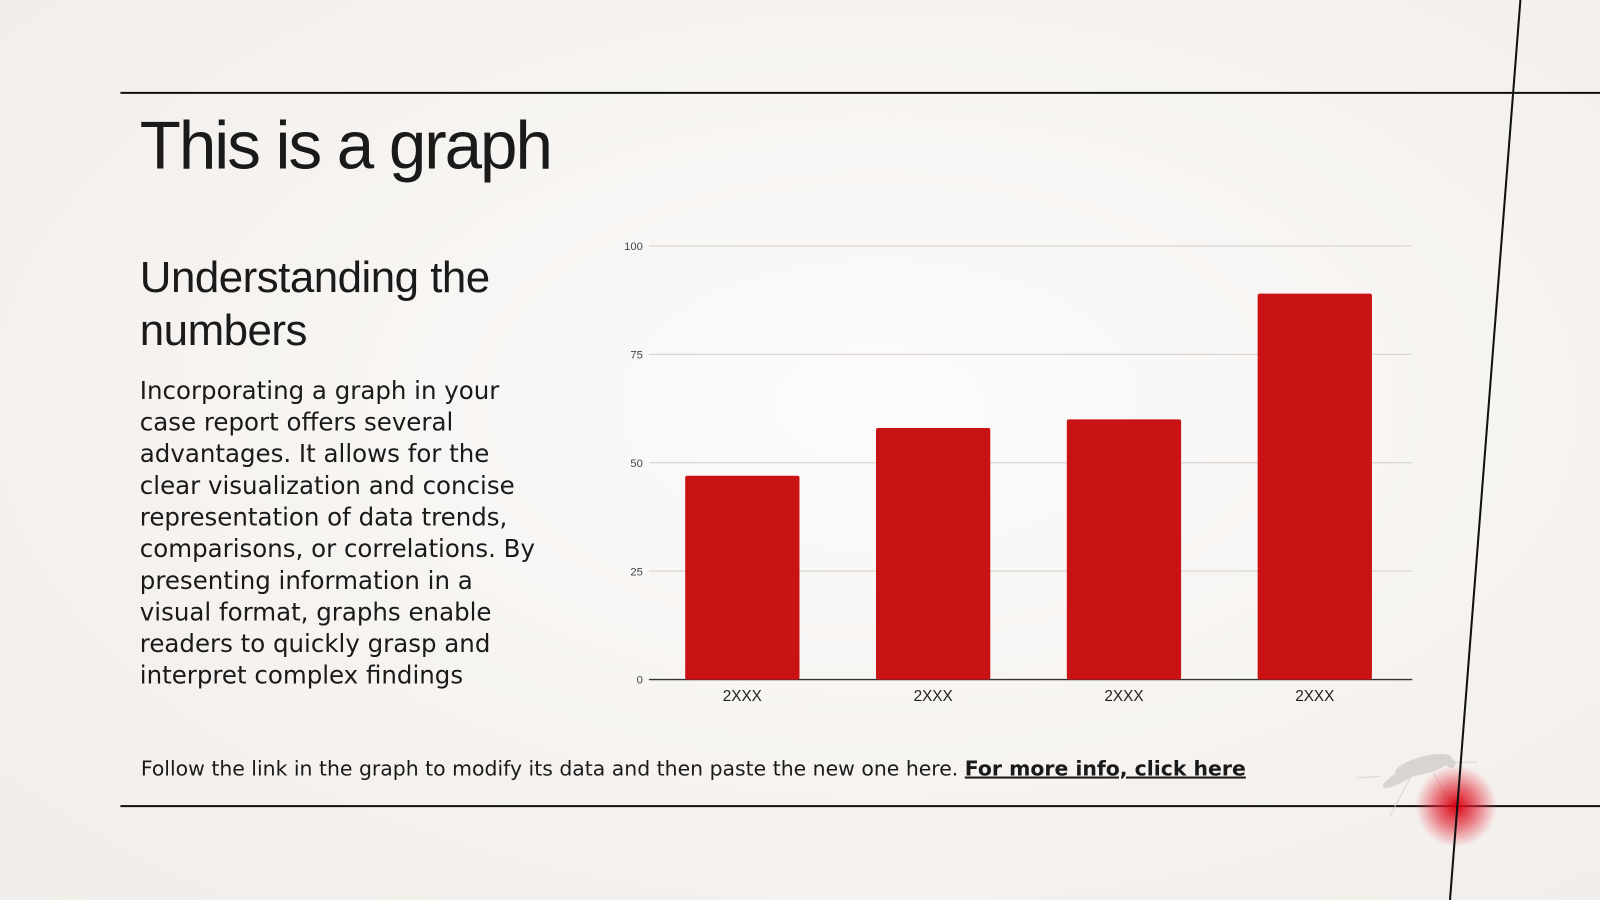  What do you see at coordinates (640, 681) in the screenshot?
I see `y-tick-label: 0` at bounding box center [640, 681].